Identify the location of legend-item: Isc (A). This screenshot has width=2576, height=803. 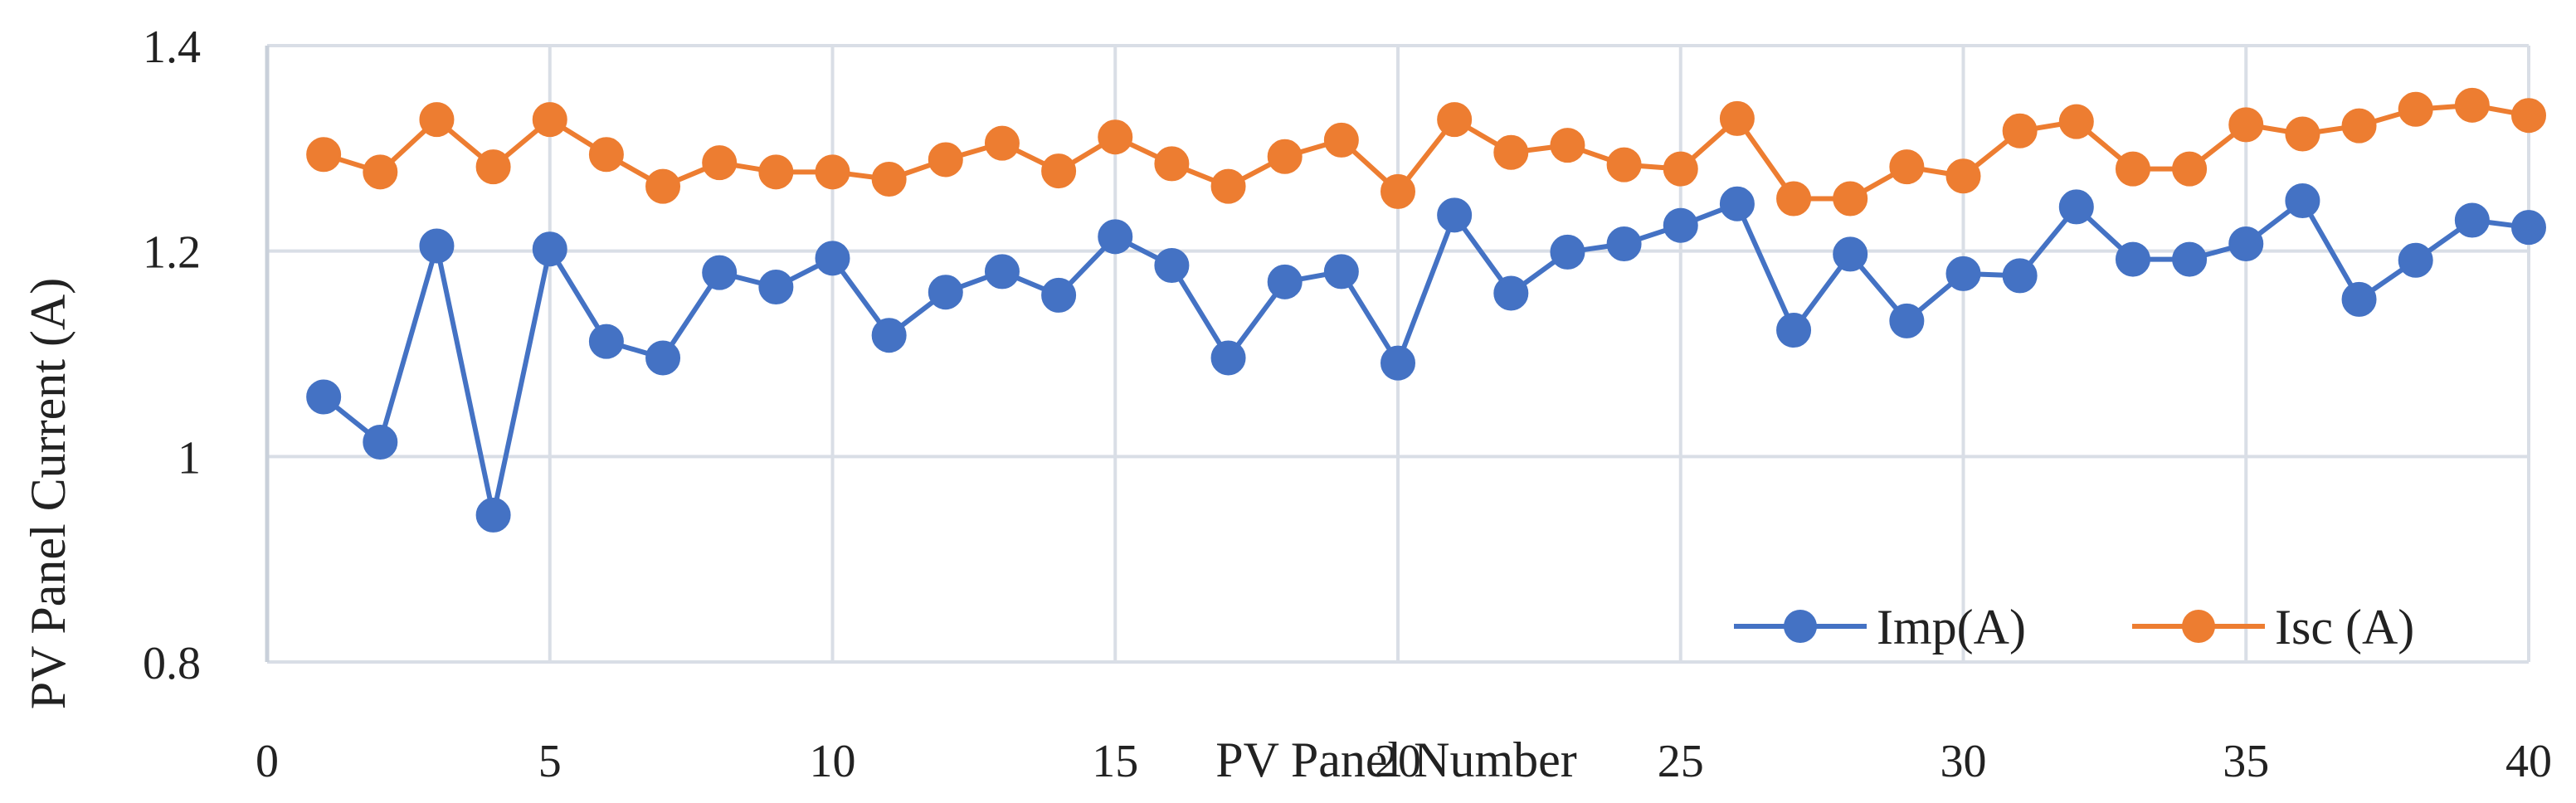
(2273, 627).